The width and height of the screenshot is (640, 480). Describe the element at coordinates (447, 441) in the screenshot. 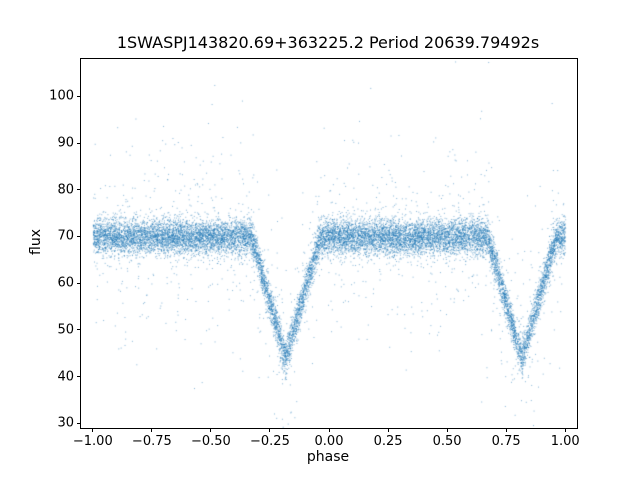

I see `x-tick-label: 0.50` at that location.